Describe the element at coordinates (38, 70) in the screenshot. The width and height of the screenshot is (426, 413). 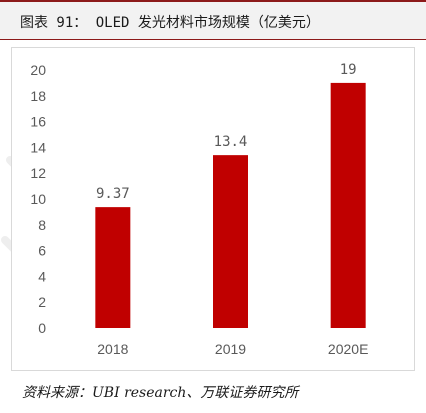
I see `y-tick-label: 20` at that location.